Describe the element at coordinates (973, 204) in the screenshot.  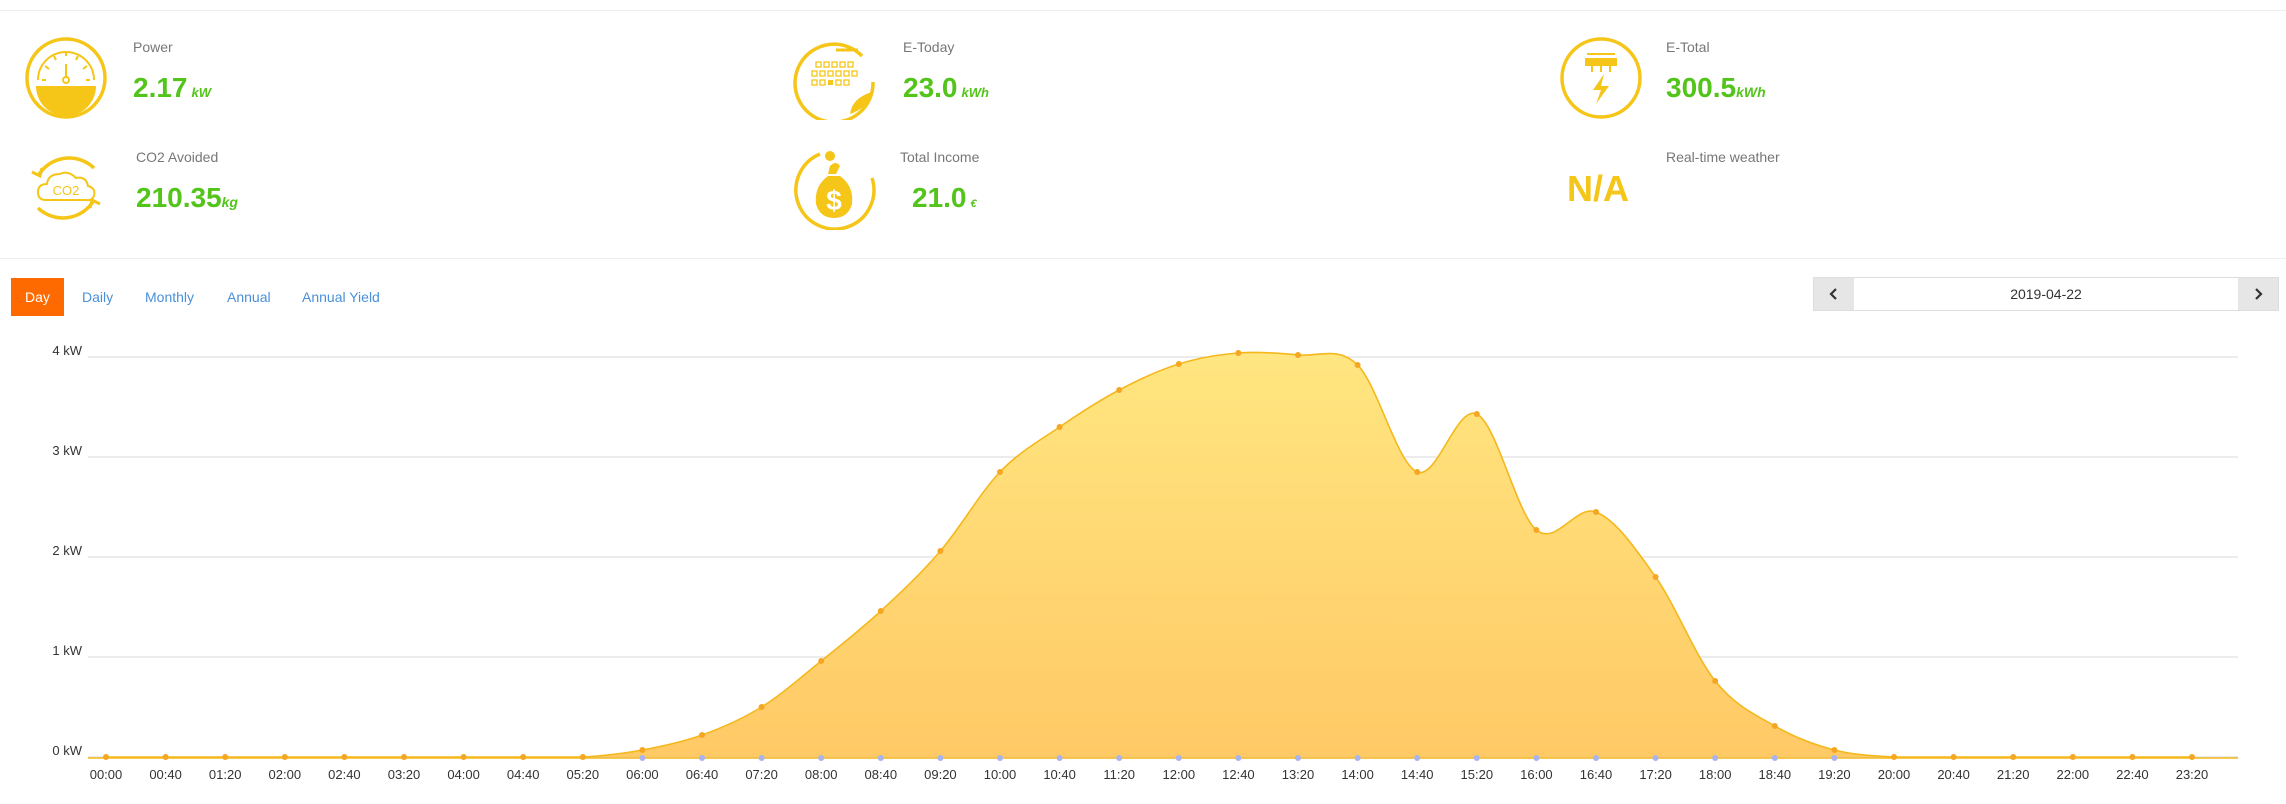
I see `income-unit: €` at that location.